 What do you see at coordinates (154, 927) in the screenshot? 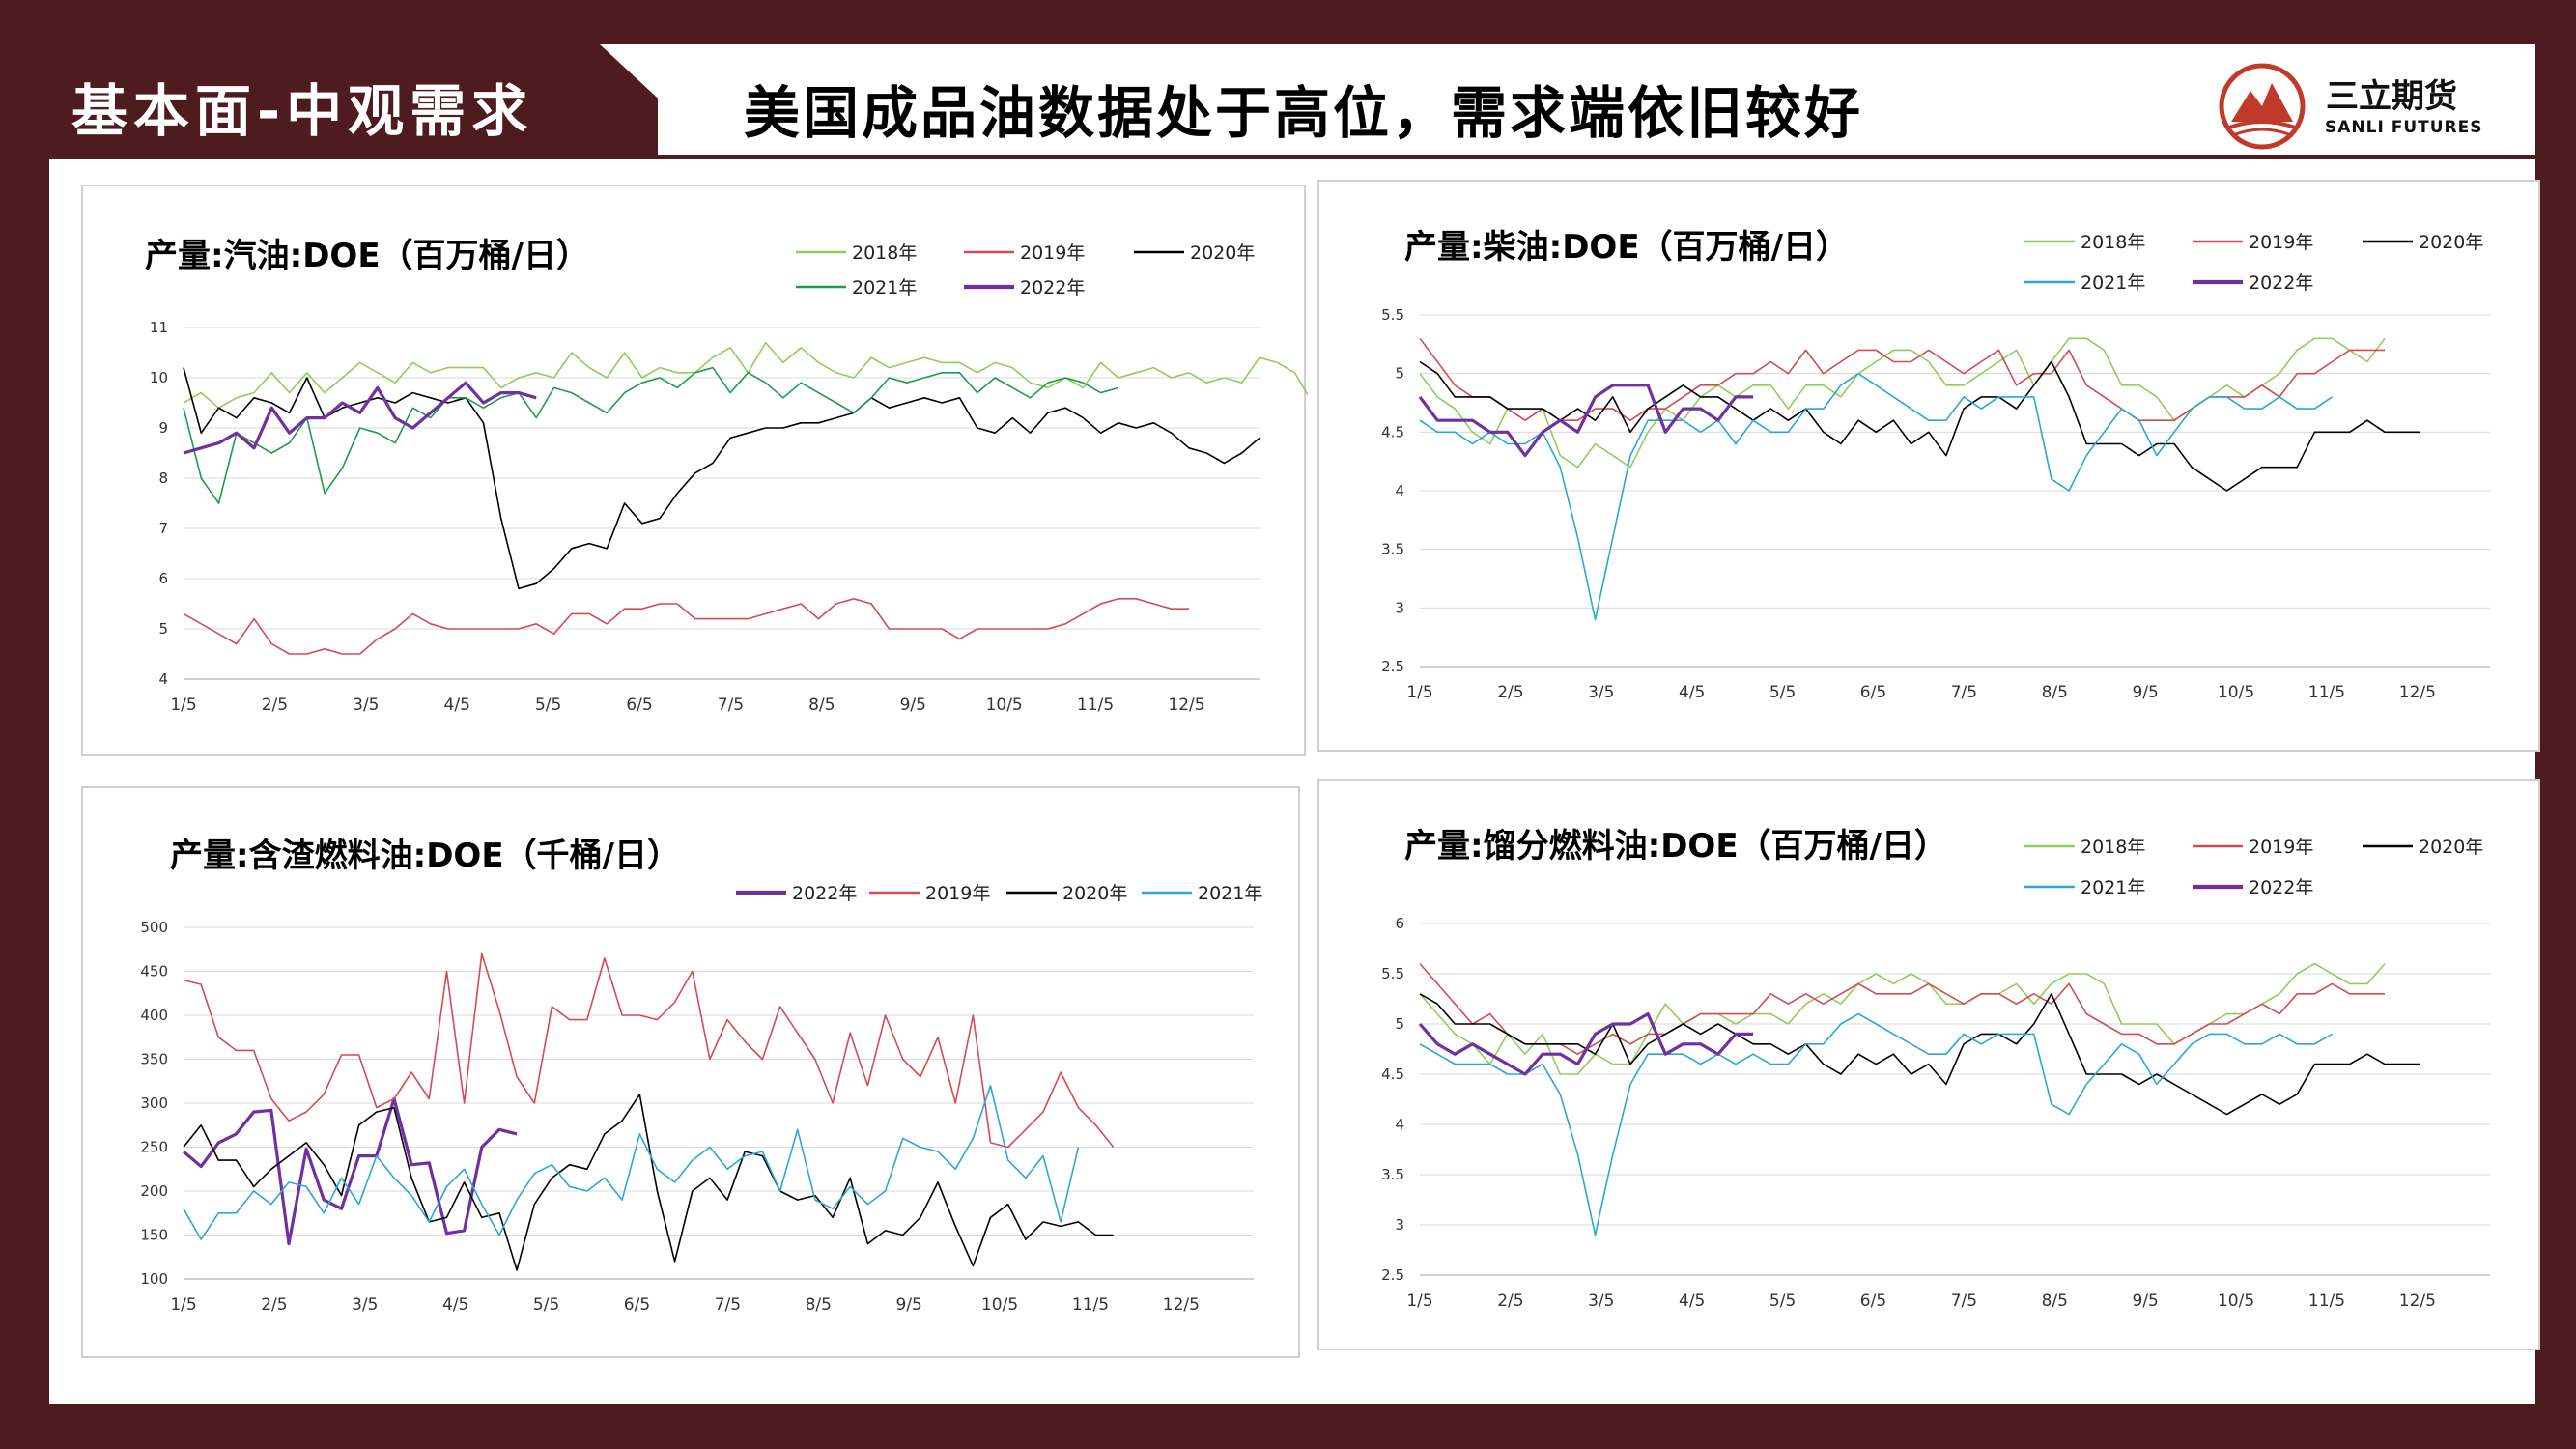
I see `y-tick-label: 500` at bounding box center [154, 927].